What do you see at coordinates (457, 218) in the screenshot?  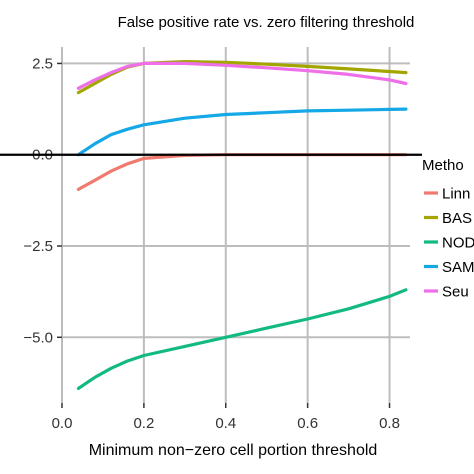 I see `legend-label-2: BAS` at bounding box center [457, 218].